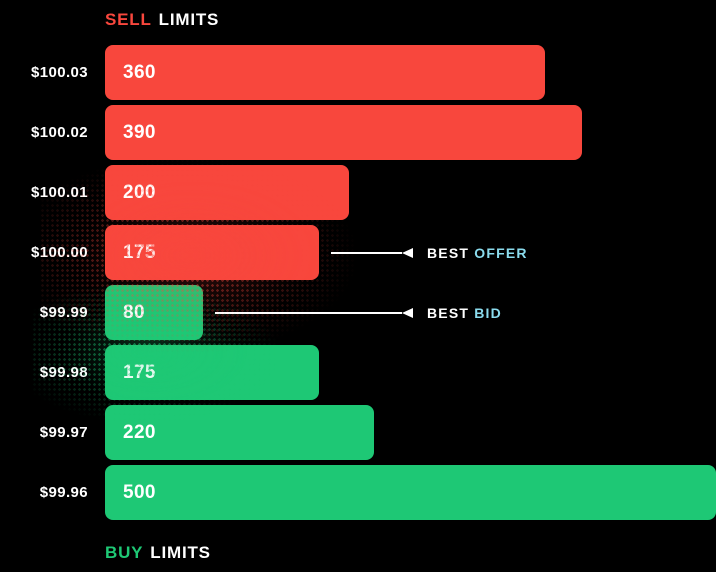 The image size is (716, 572). What do you see at coordinates (59, 132) in the screenshot?
I see `price-tick-label: $100.02` at bounding box center [59, 132].